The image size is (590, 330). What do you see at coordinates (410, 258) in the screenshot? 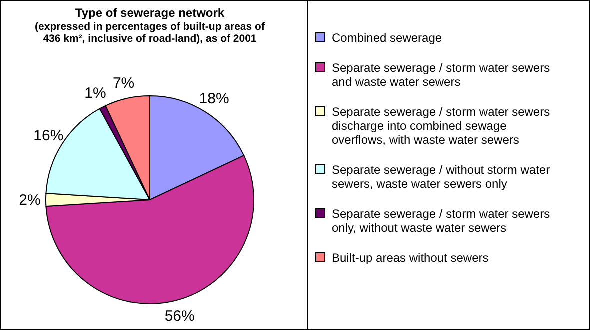
I see `legend-label: Built-up areas without sewers` at bounding box center [410, 258].